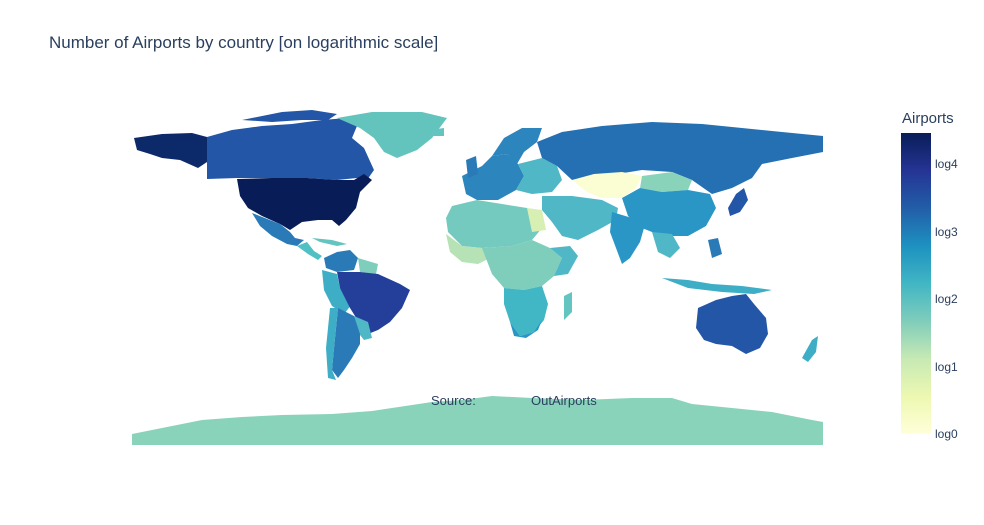 The width and height of the screenshot is (984, 525). What do you see at coordinates (916, 283) in the screenshot?
I see `colorbar-gradient` at bounding box center [916, 283].